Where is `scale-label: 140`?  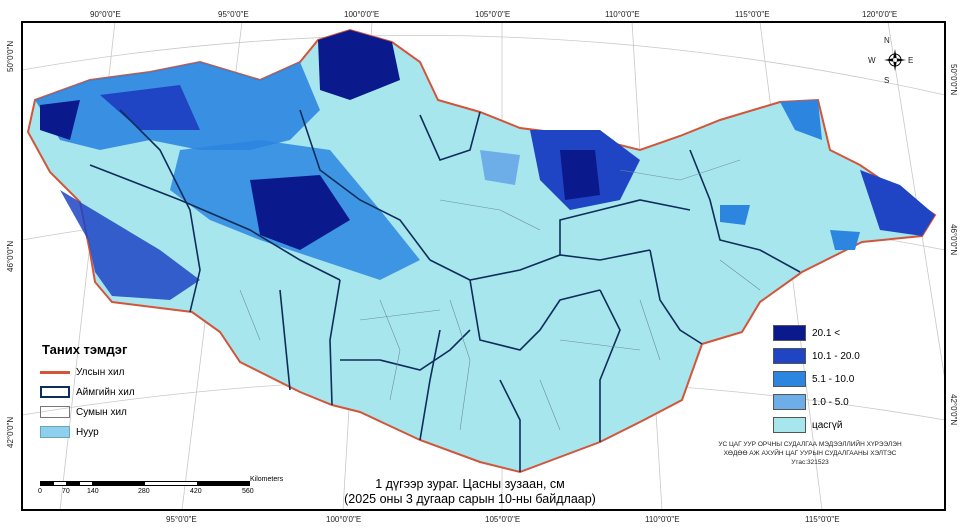 scale-label: 140 is located at coordinates (93, 491).